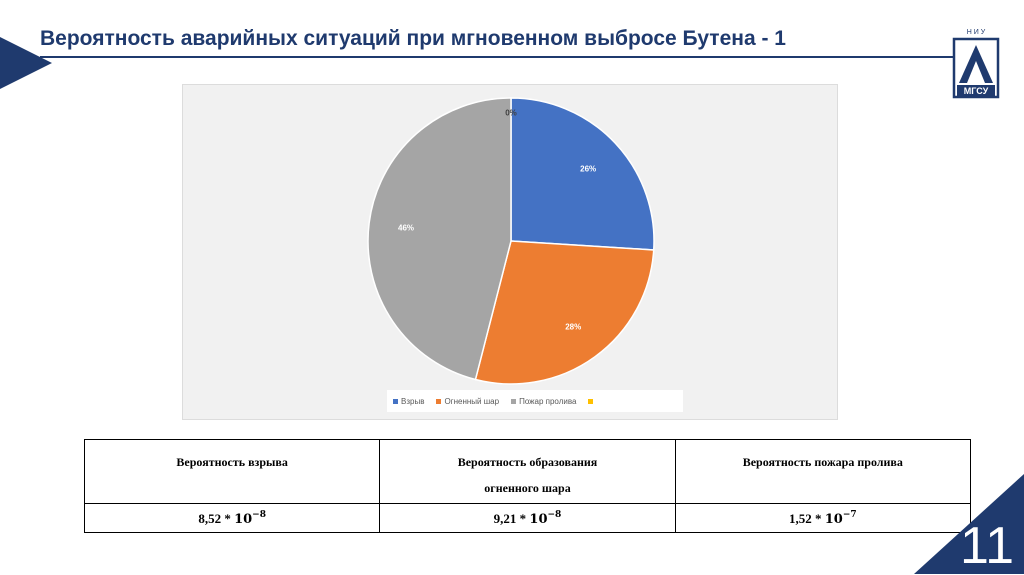  What do you see at coordinates (823, 518) in the screenshot?
I see `value-pool-fire-probability: 1,52 * 10−7` at bounding box center [823, 518].